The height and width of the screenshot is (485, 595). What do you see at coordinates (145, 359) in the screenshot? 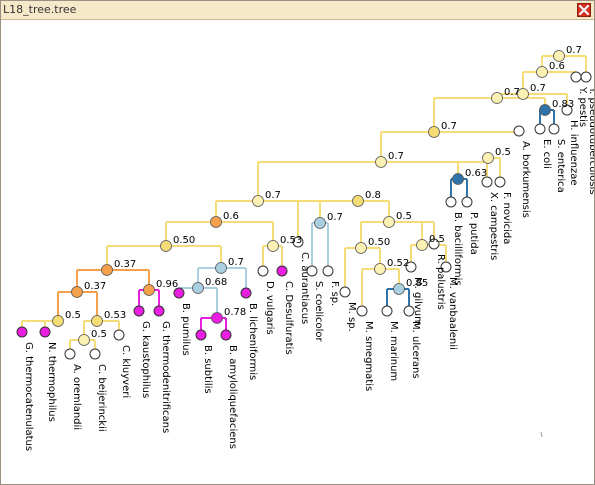
I see `leaf-label: G. kaustophilus` at bounding box center [145, 359].